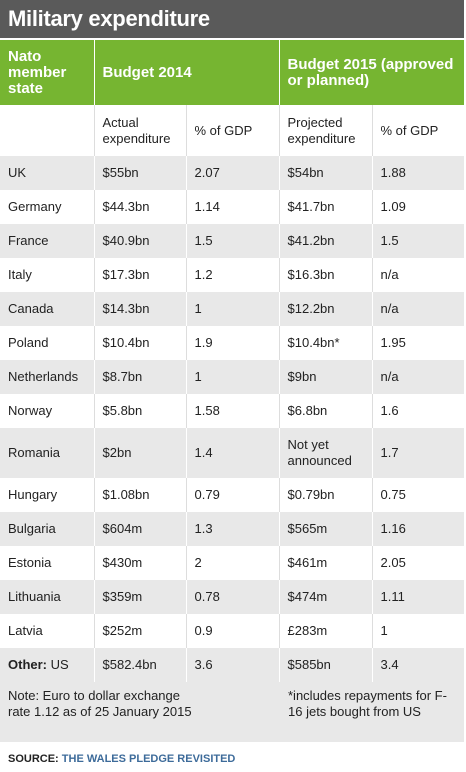 This screenshot has width=466, height=772. What do you see at coordinates (47, 453) in the screenshot?
I see `cell-state: Romania` at bounding box center [47, 453].